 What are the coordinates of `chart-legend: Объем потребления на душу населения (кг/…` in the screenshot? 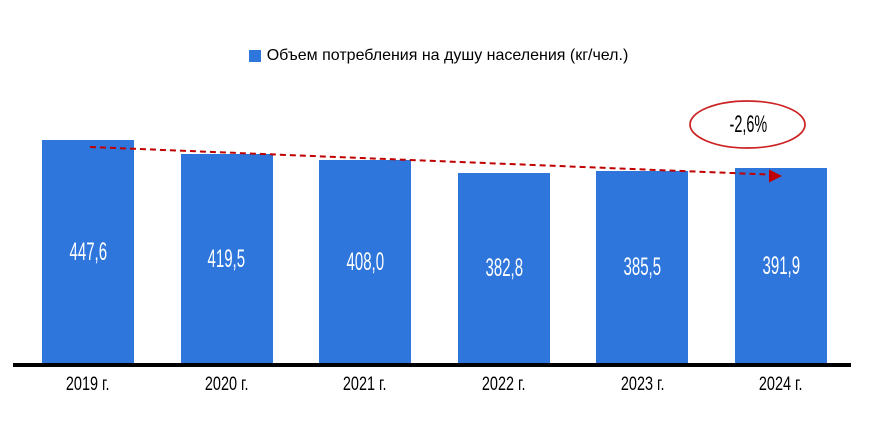 It's located at (438, 56).